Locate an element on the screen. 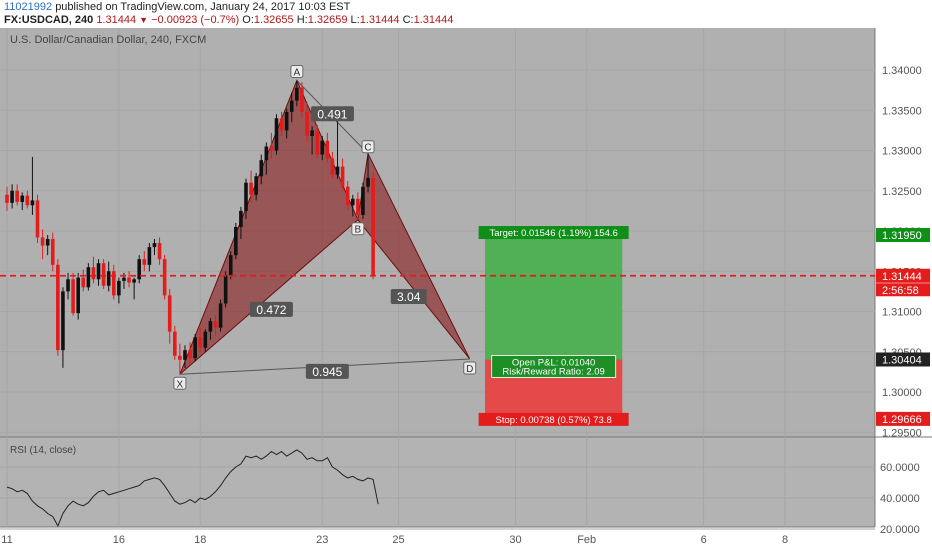  stop-box is located at coordinates (553, 419).